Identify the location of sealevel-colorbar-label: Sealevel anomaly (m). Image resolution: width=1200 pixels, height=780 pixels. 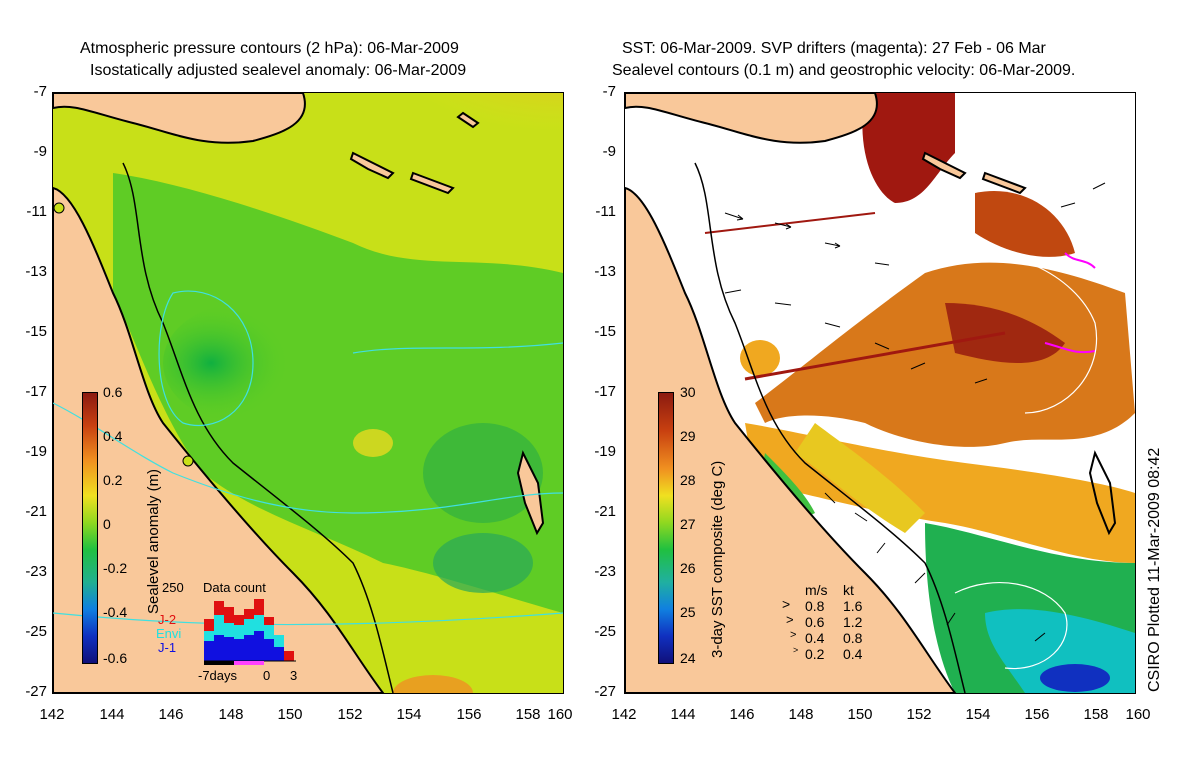
(153, 541).